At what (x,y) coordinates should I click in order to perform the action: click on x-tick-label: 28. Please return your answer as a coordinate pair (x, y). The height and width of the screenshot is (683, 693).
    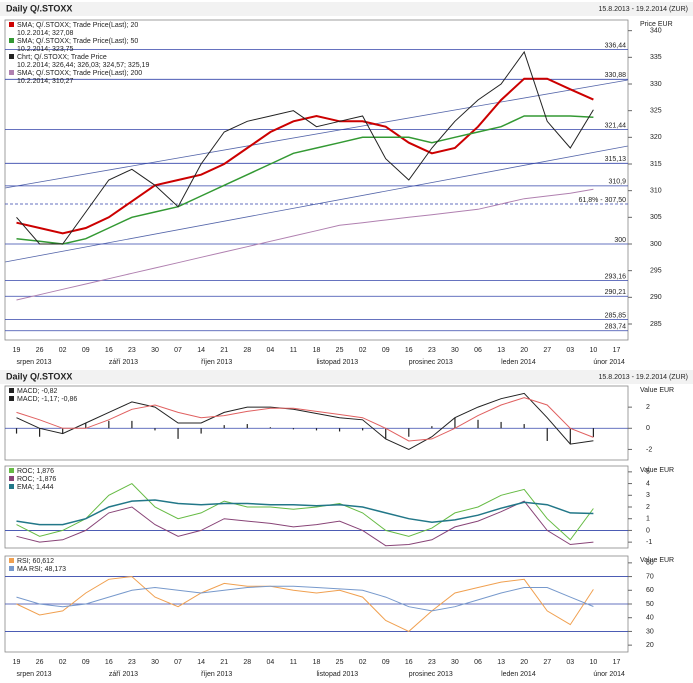
    Looking at the image, I should click on (247, 350).